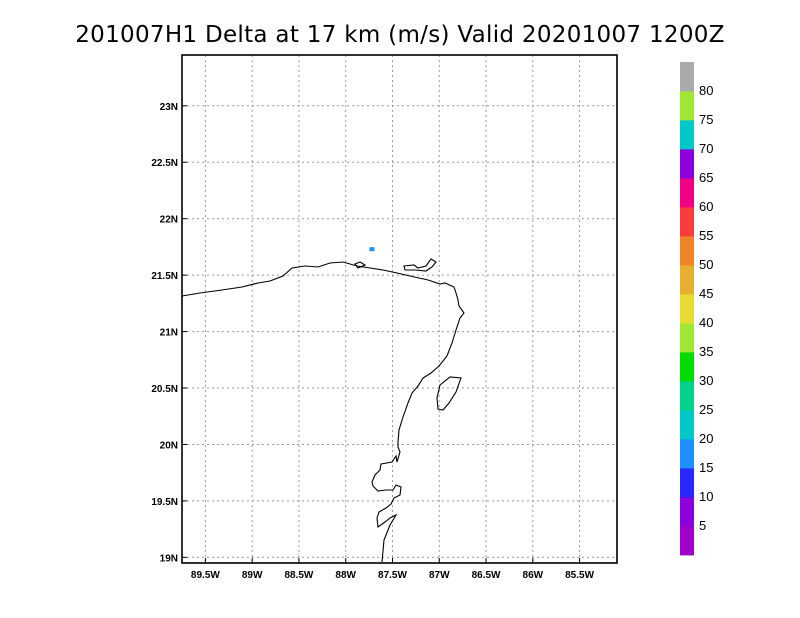 The width and height of the screenshot is (800, 618). Describe the element at coordinates (205, 575) in the screenshot. I see `x-tick-label: 89.5W` at that location.